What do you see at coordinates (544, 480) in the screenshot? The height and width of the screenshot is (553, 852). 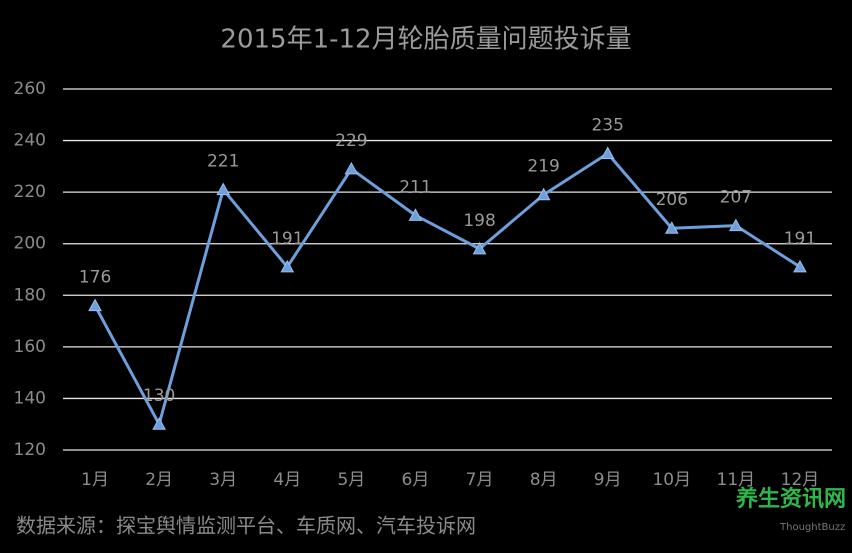 I see `x-tick-label: 8月` at bounding box center [544, 480].